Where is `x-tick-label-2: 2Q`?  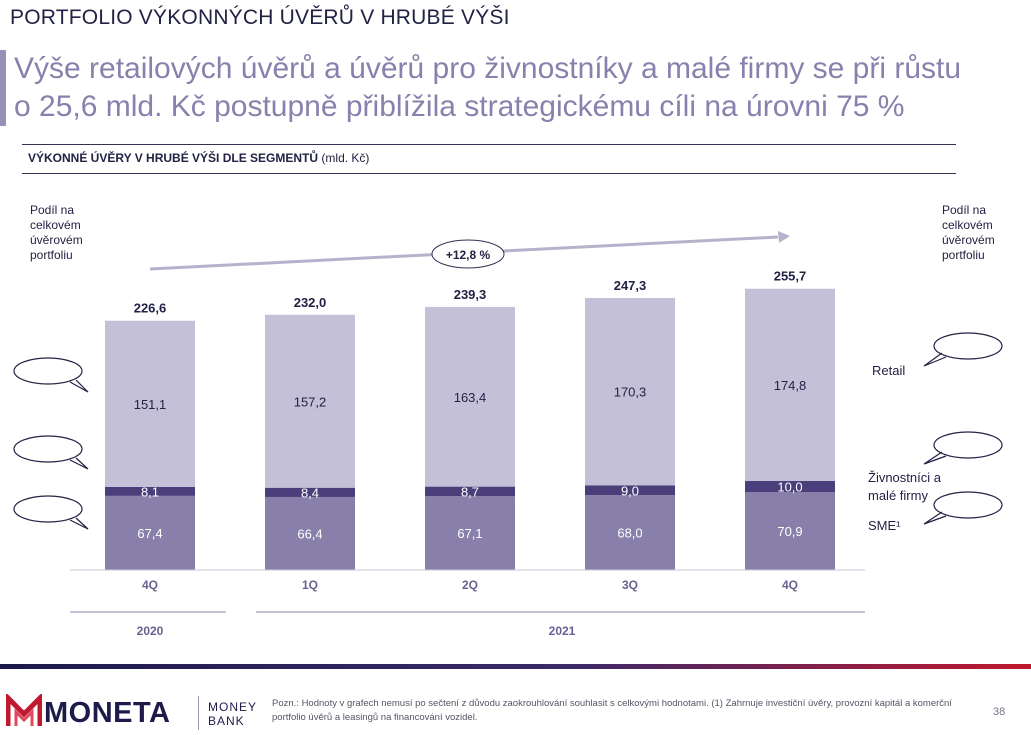
x-tick-label-2: 2Q is located at coordinates (470, 585).